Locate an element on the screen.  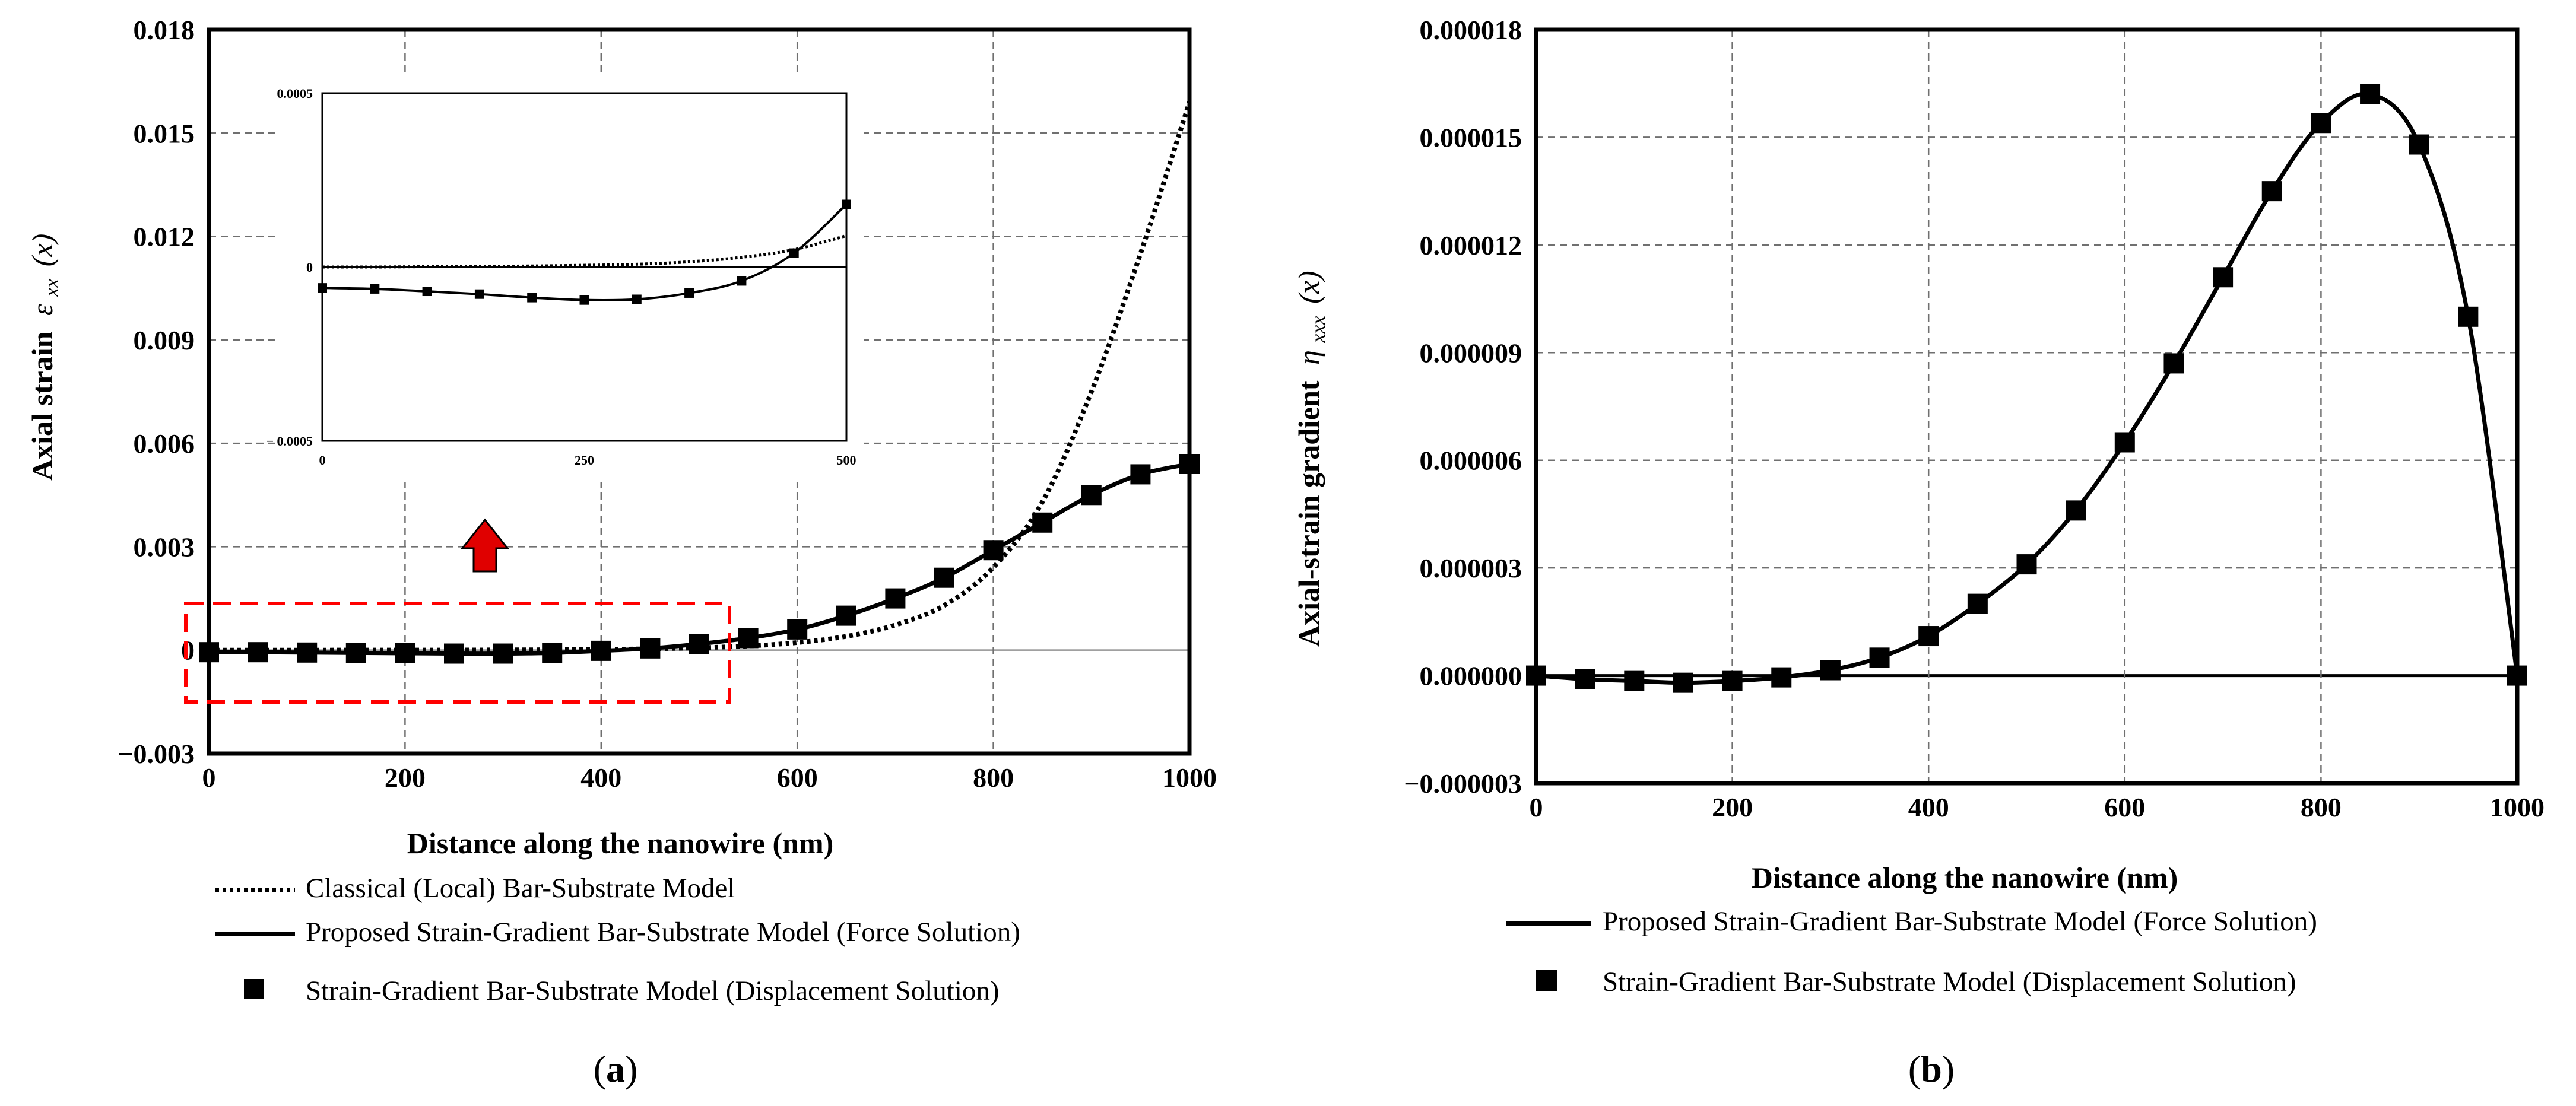
inset-y-tick-label: − 0.0005 is located at coordinates (289, 441).